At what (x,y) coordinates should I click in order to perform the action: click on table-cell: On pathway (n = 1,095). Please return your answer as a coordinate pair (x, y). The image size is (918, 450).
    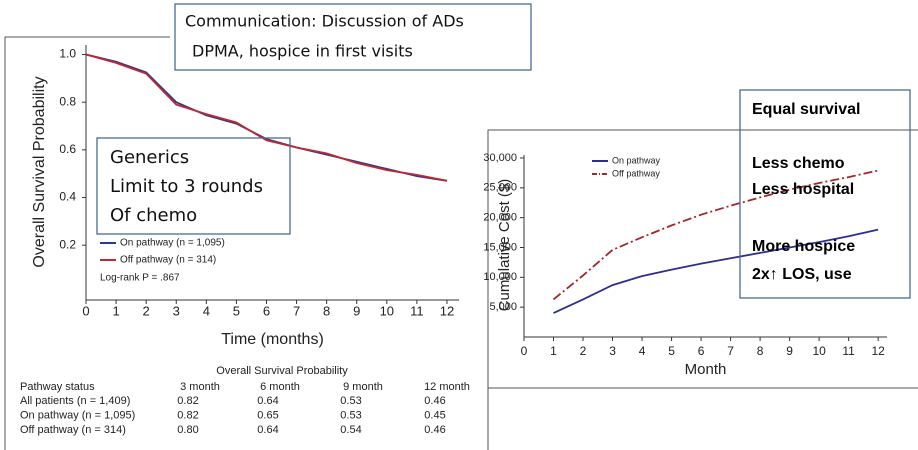
    Looking at the image, I should click on (77, 415).